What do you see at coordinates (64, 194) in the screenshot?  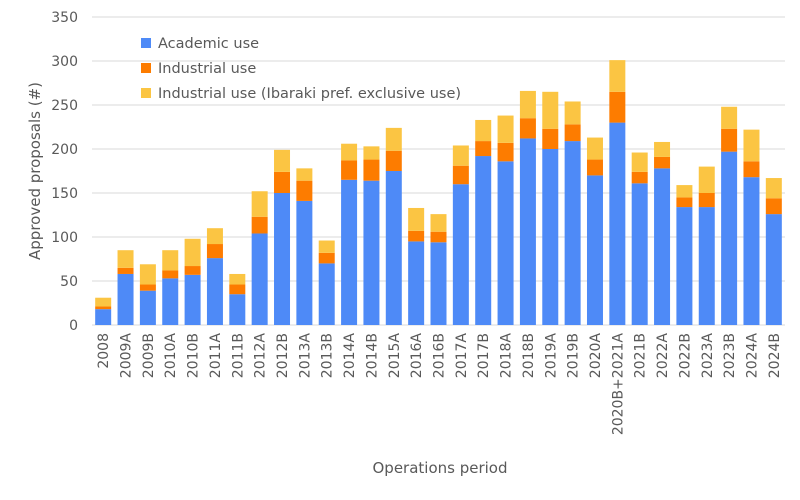 I see `y-tick-label: 150` at bounding box center [64, 194].